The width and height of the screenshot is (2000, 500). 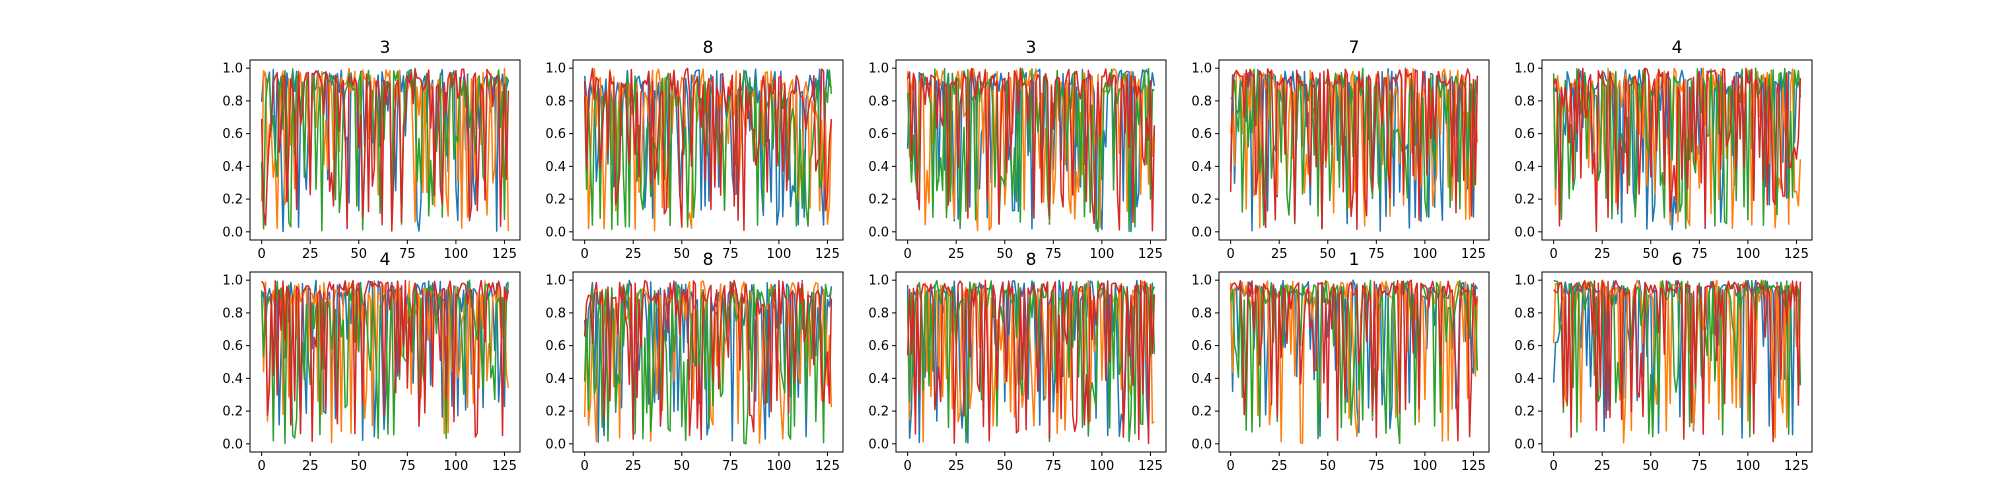 What do you see at coordinates (694, 150) in the screenshot?
I see `subplot-2: 0 25 50 75 100 125 0.0 0.2 0.4 0.6 0.8 1.0 8` at bounding box center [694, 150].